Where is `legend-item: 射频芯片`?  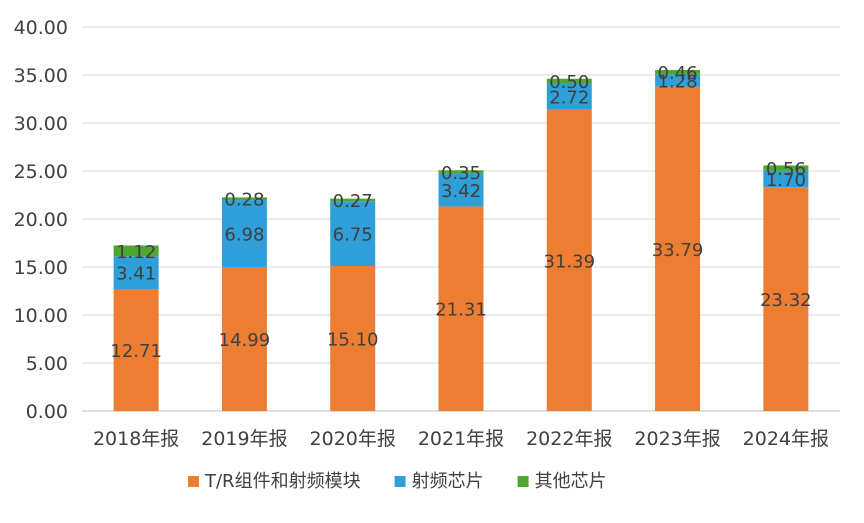
legend-item: 射频芯片 is located at coordinates (439, 481).